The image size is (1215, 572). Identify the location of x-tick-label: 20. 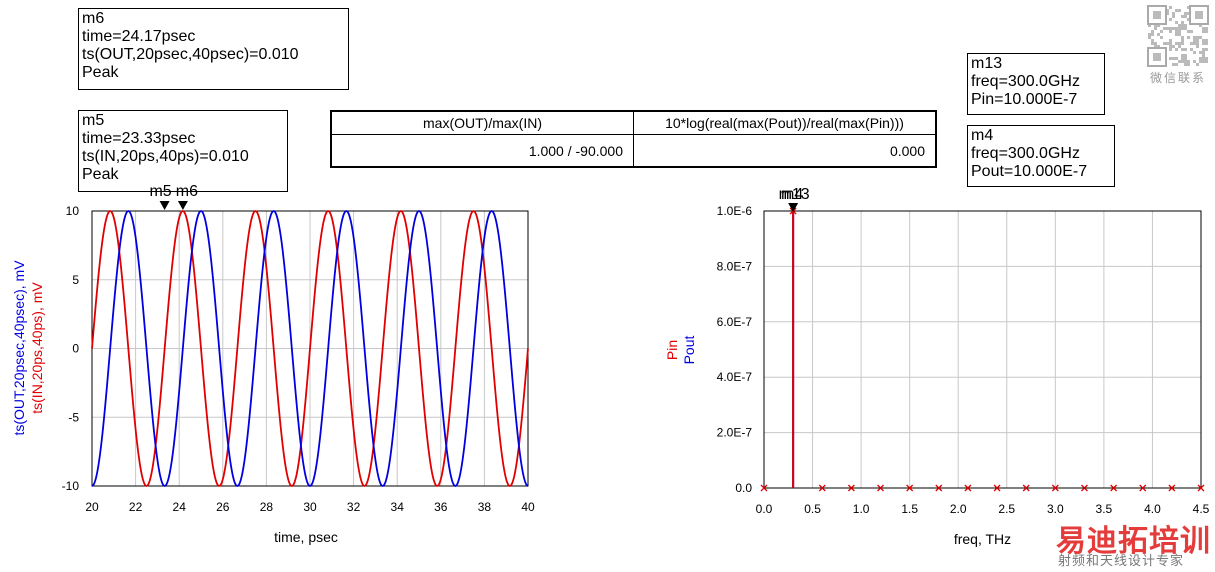
(92, 507).